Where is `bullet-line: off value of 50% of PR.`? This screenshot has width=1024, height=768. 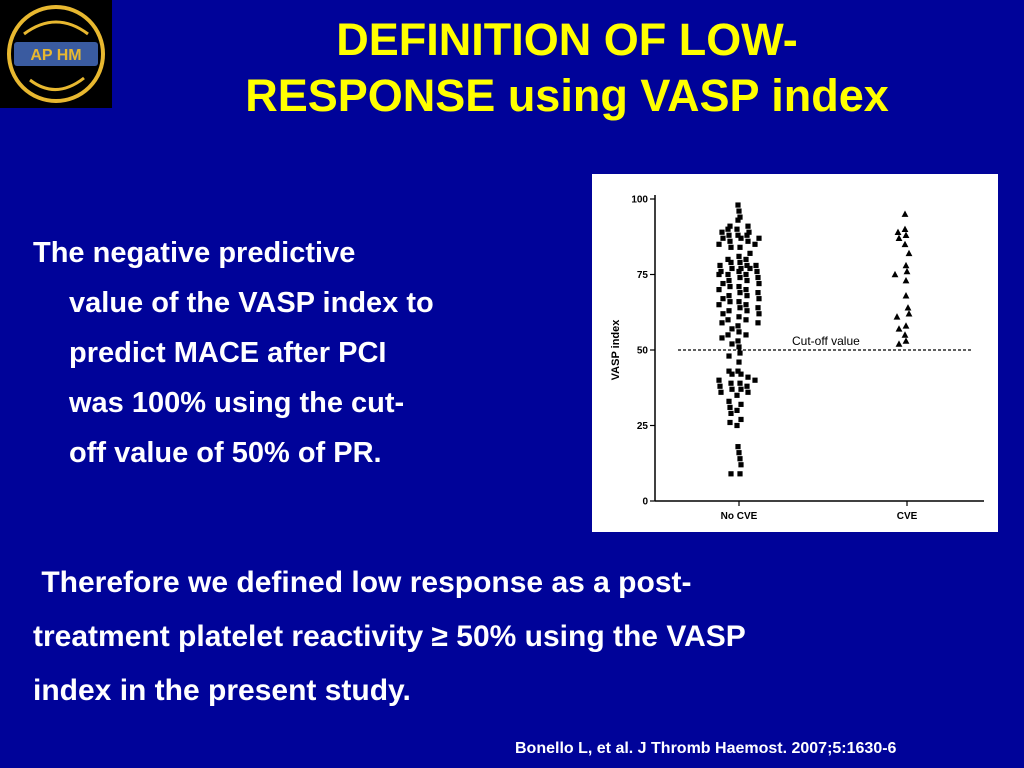
bullet-line: off value of 50% of PR. is located at coordinates (225, 453).